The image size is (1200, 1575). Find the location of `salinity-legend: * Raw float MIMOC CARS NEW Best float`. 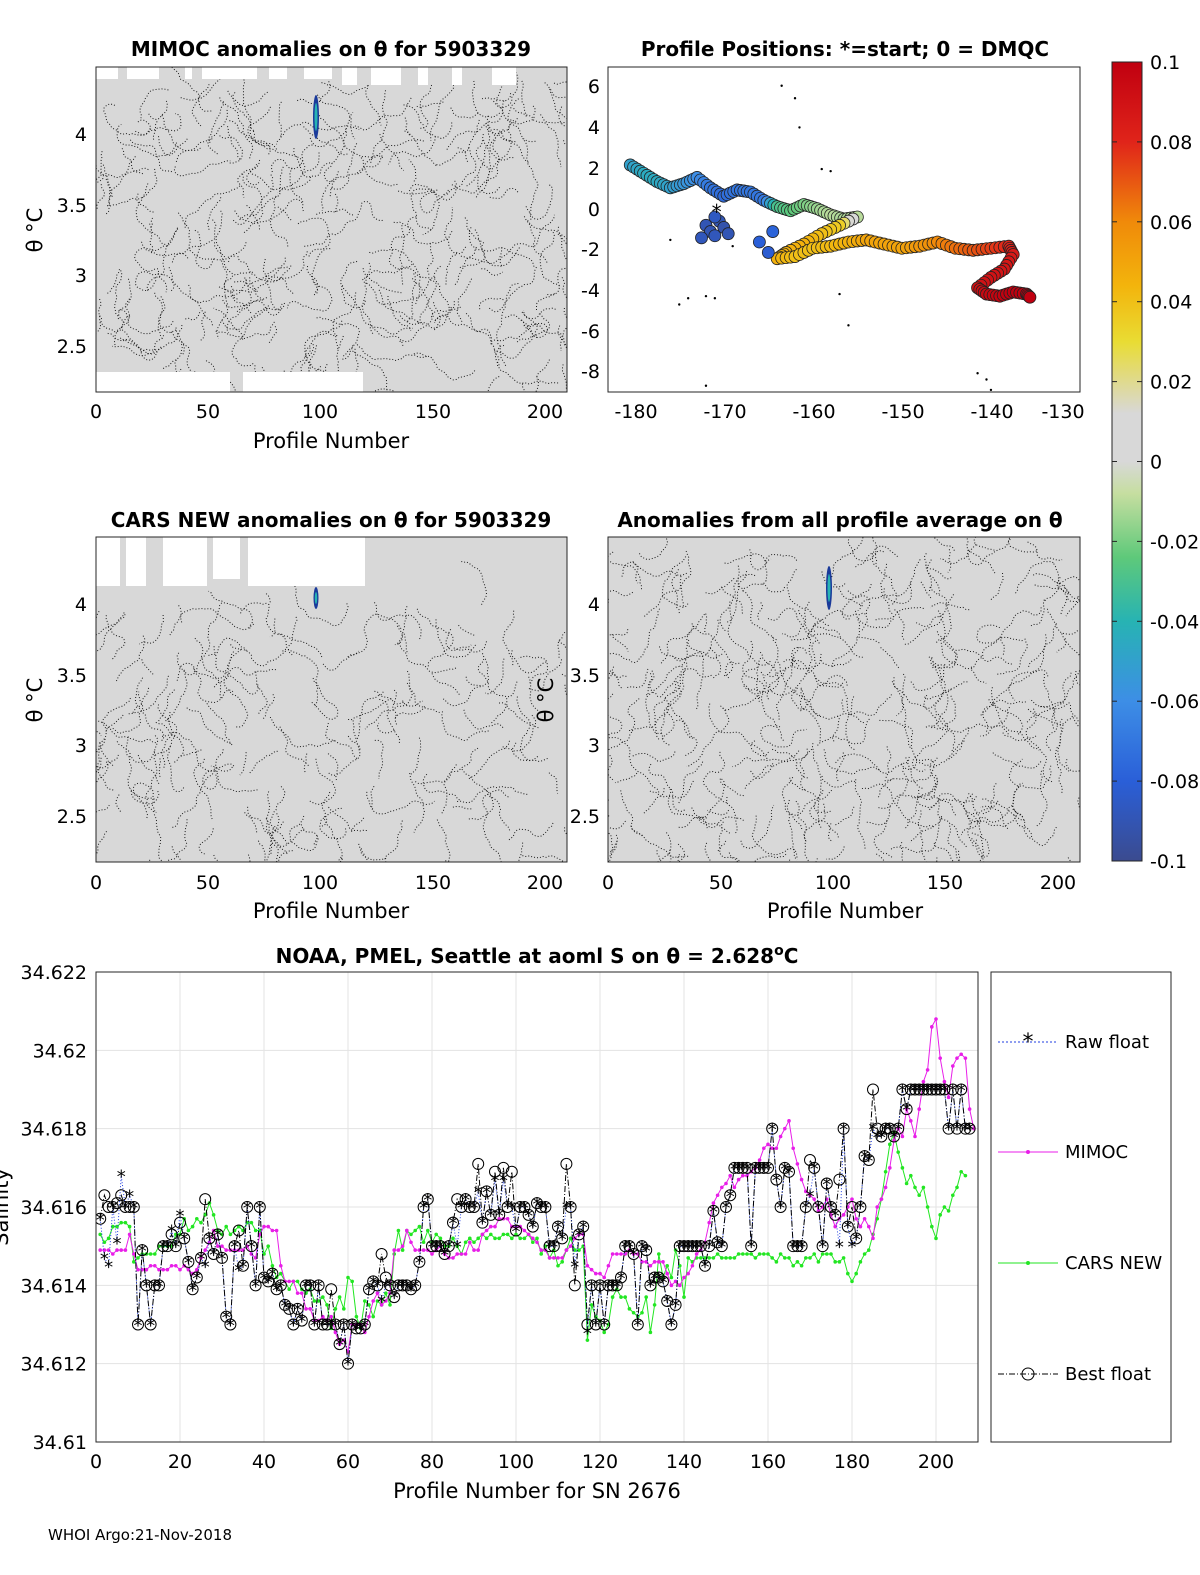

salinity-legend: * Raw float MIMOC CARS NEW Best float is located at coordinates (1081, 1207).